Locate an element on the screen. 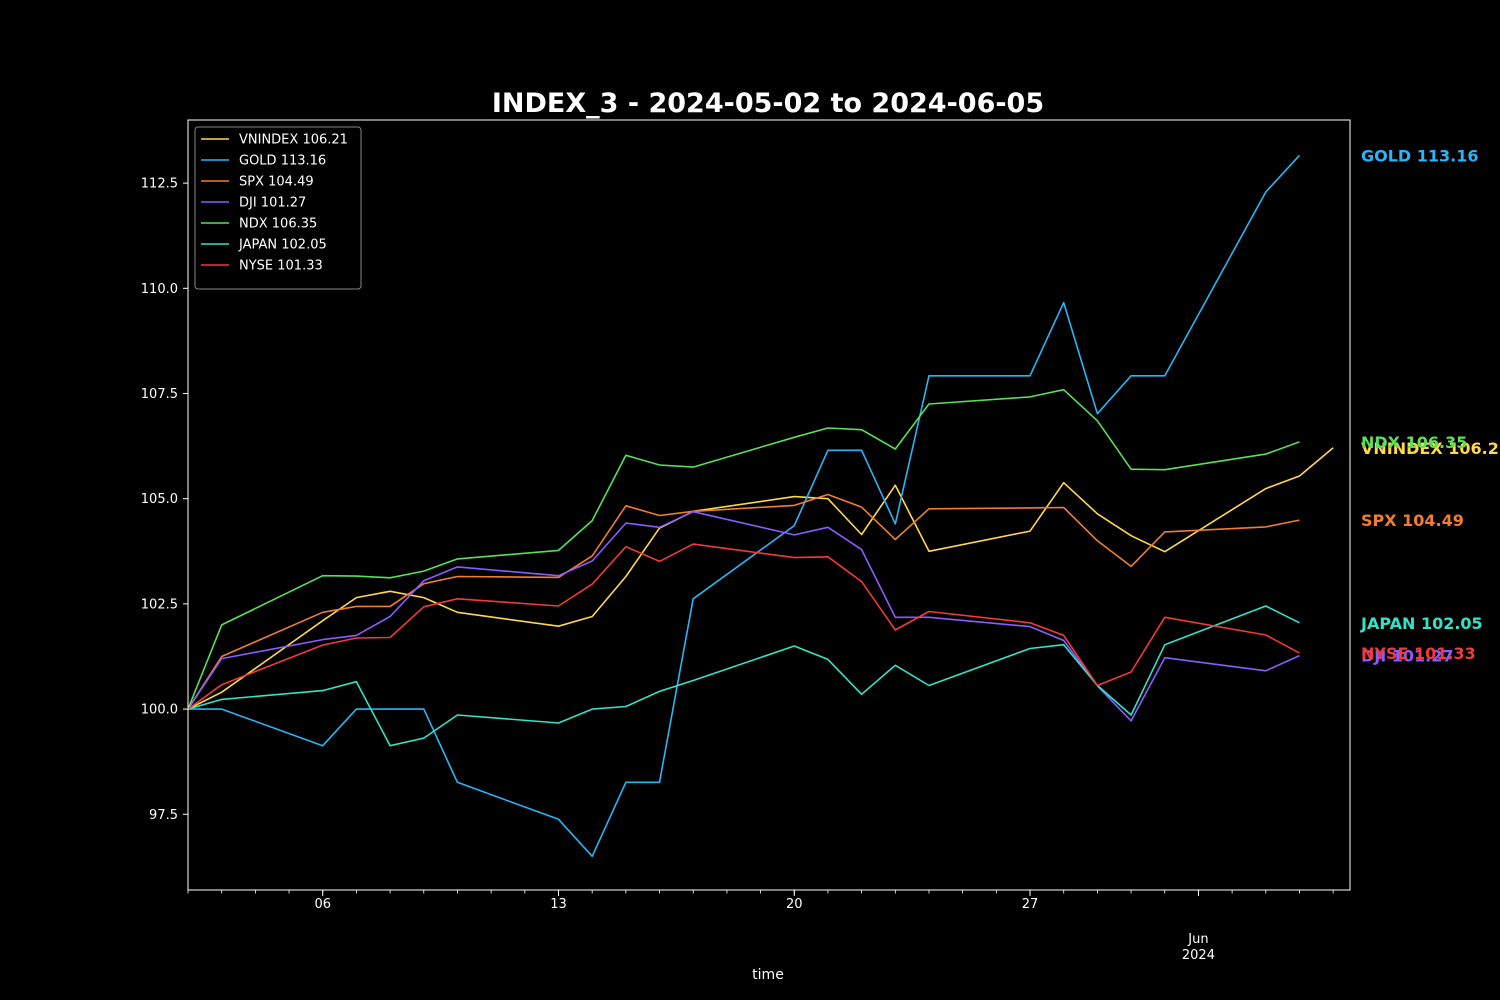 This screenshot has width=1500, height=1000. x-tick-sublabel: 2024 is located at coordinates (1198, 955).